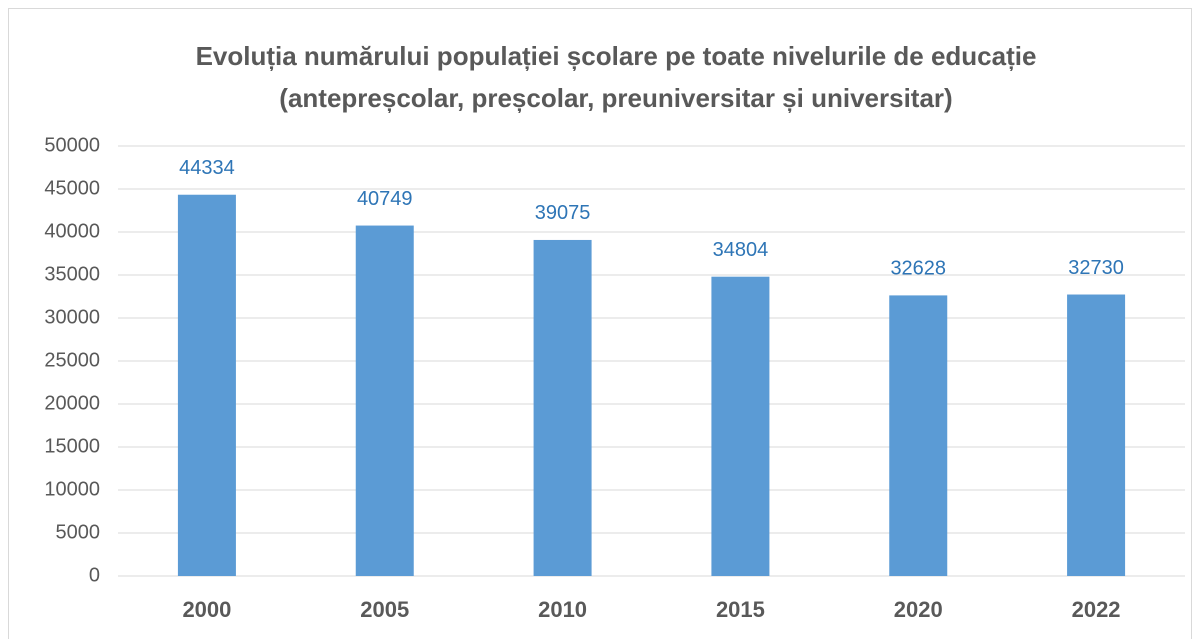  I want to click on y-tick-label: 15000, so click(72, 446).